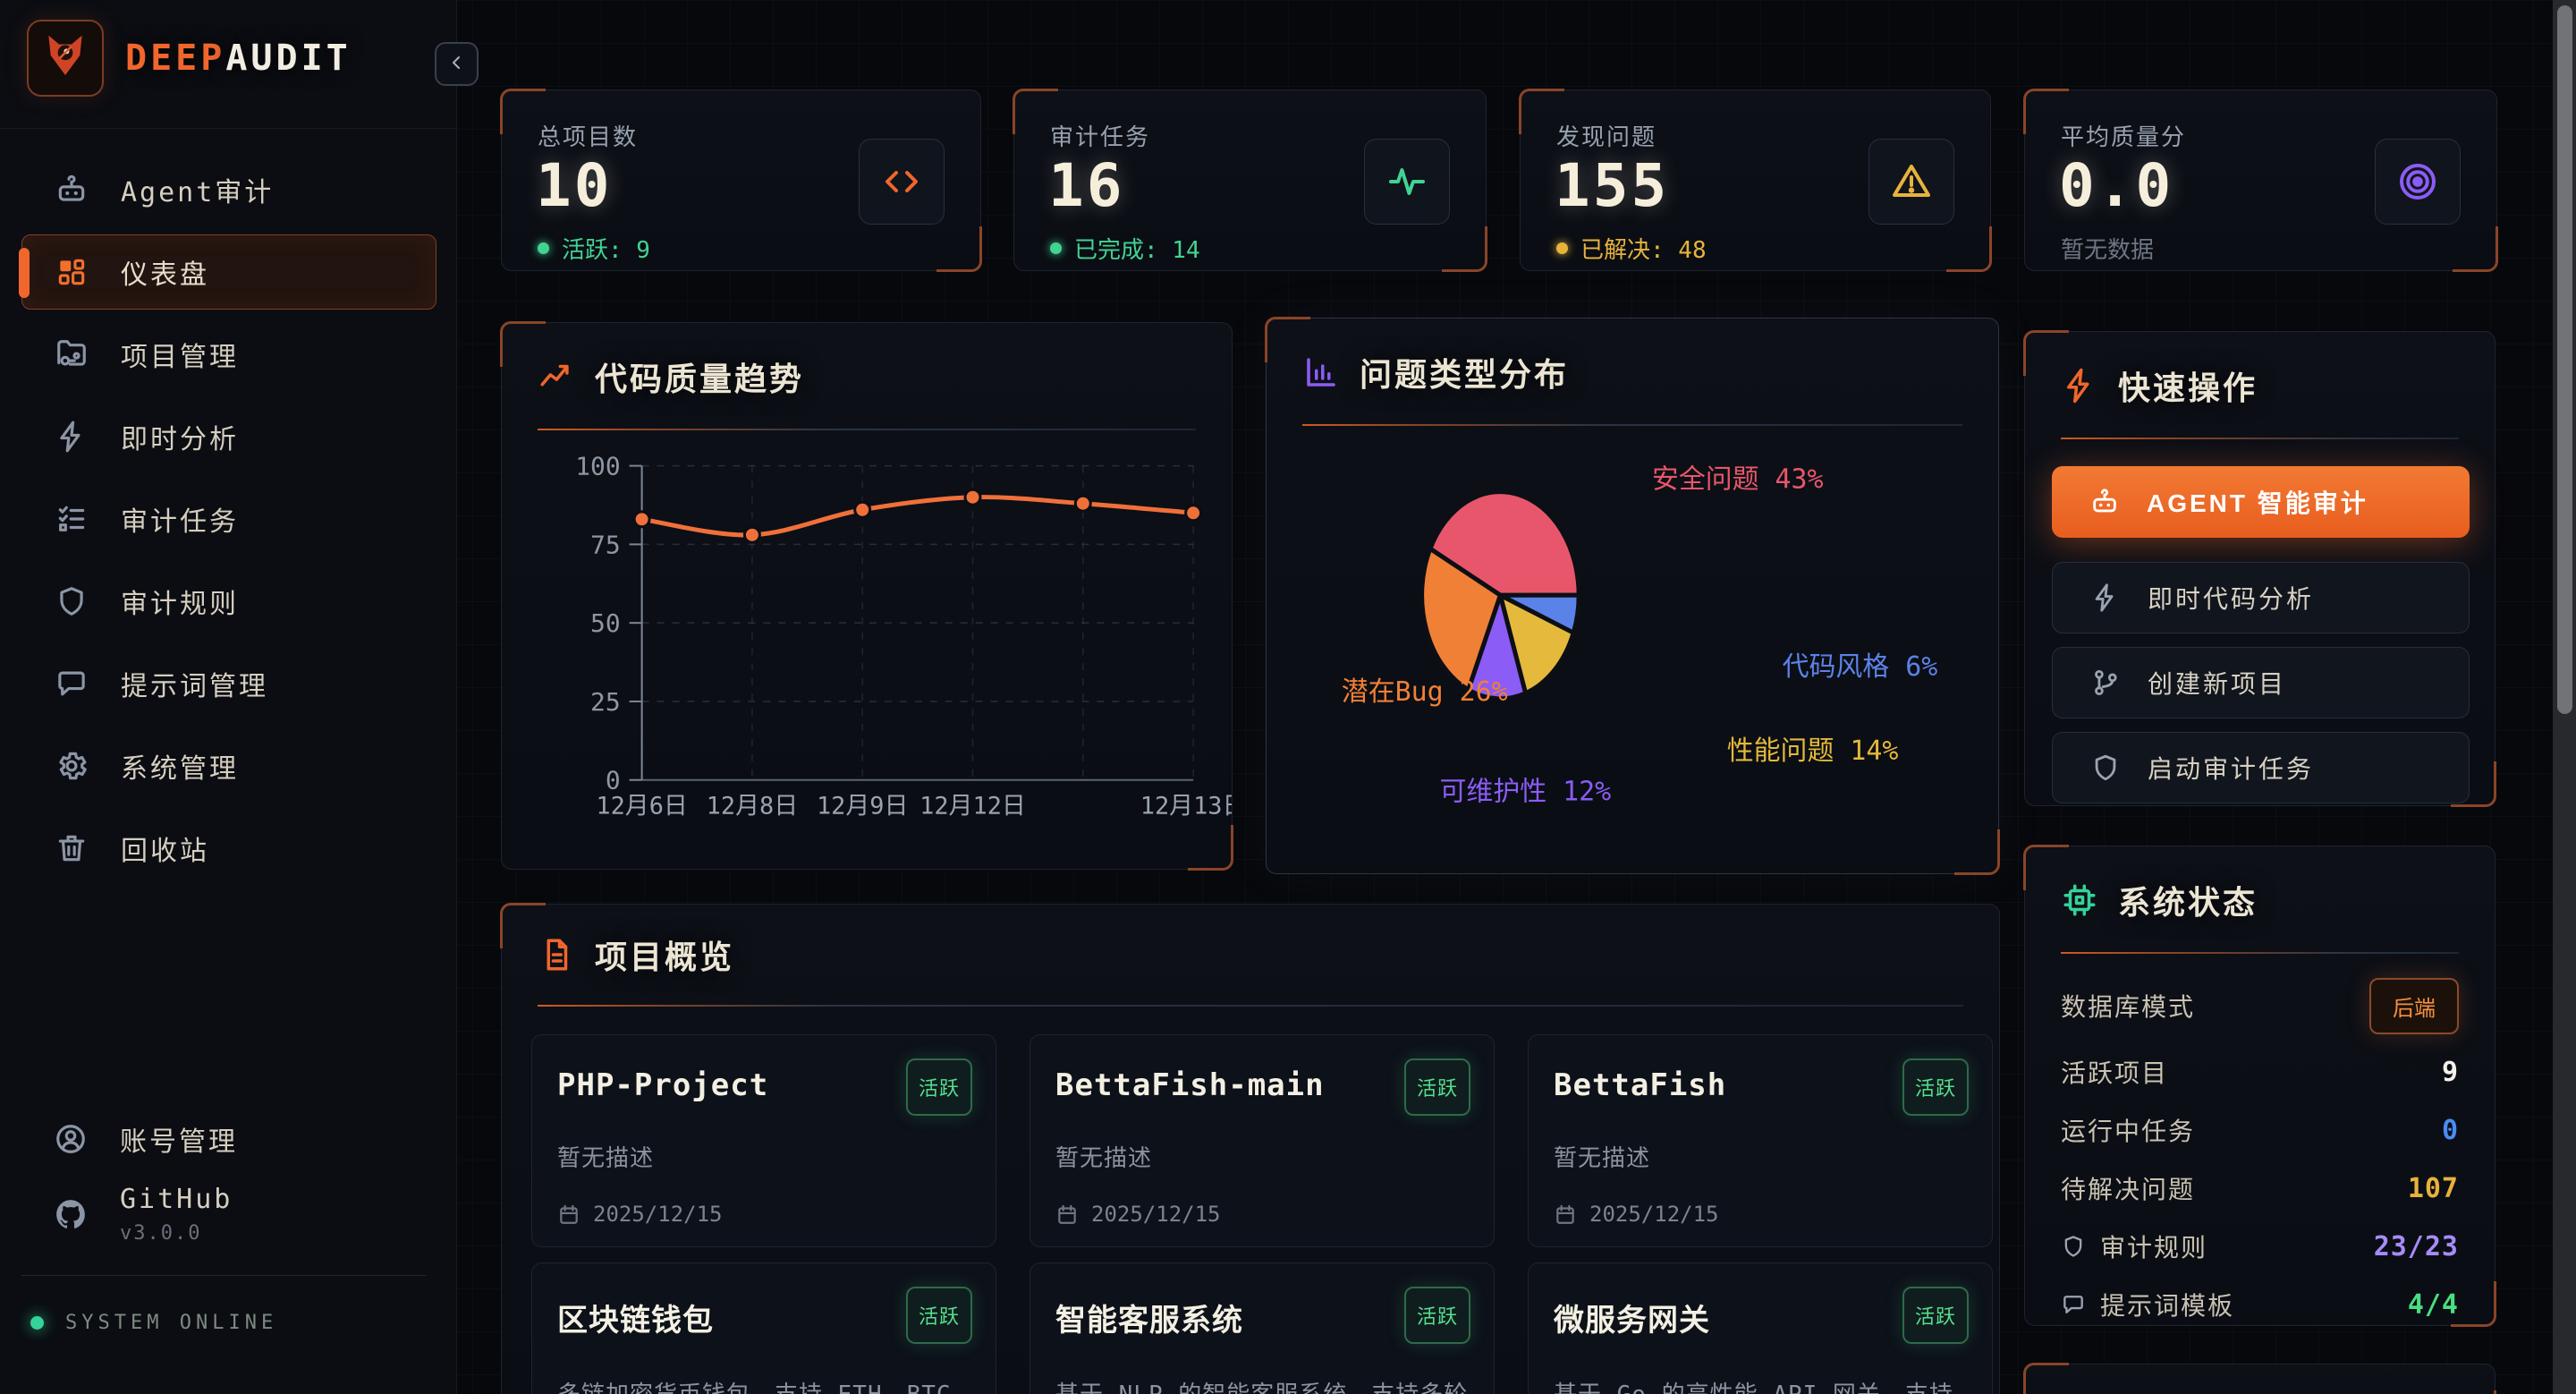  I want to click on stat-value: 0.0, so click(2116, 186).